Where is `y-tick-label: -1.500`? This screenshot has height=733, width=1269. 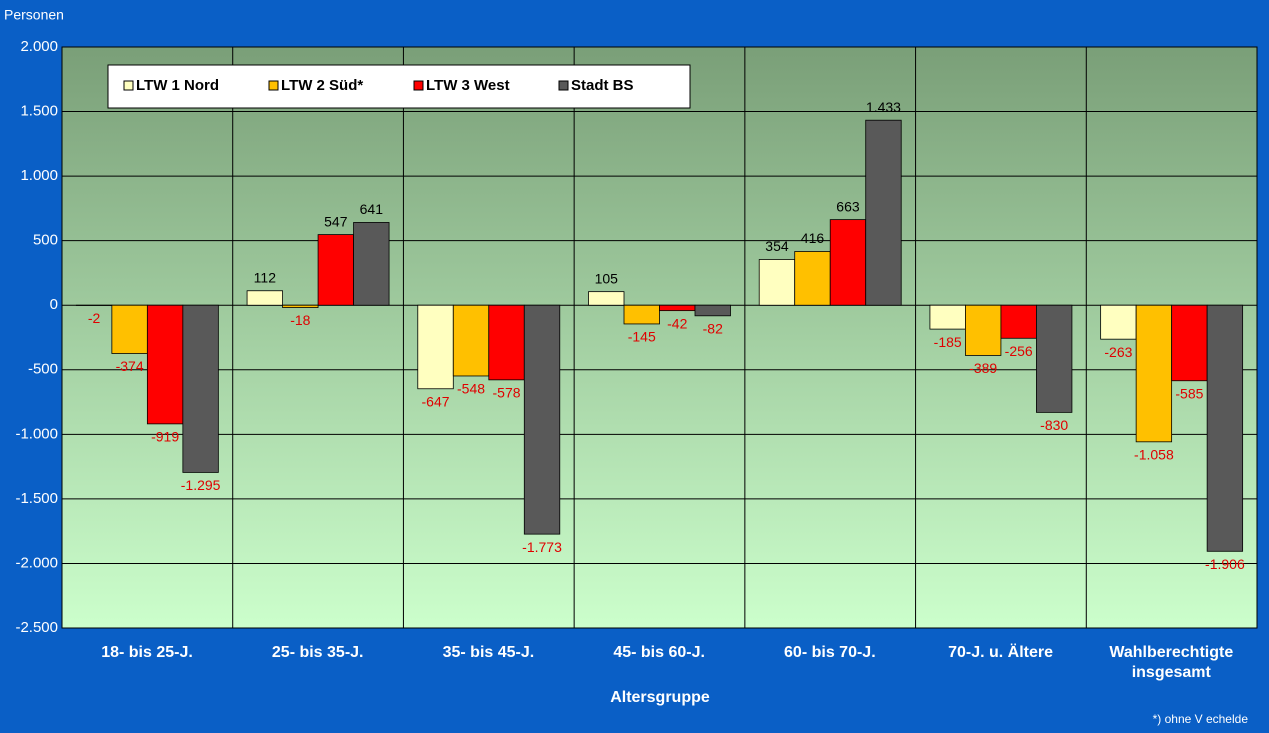
y-tick-label: -1.500 is located at coordinates (36, 498).